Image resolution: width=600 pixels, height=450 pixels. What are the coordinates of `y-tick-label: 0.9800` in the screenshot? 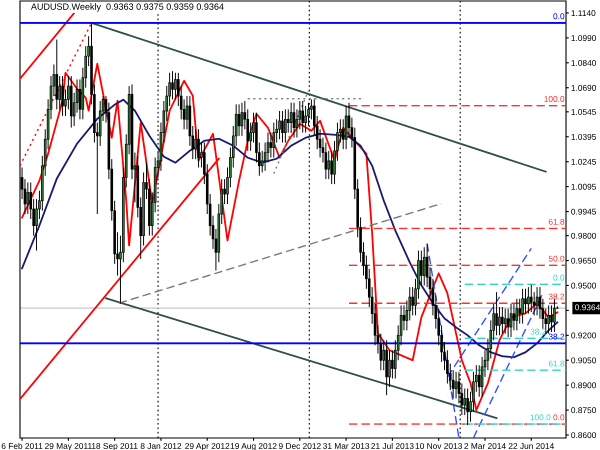 It's located at (583, 235).